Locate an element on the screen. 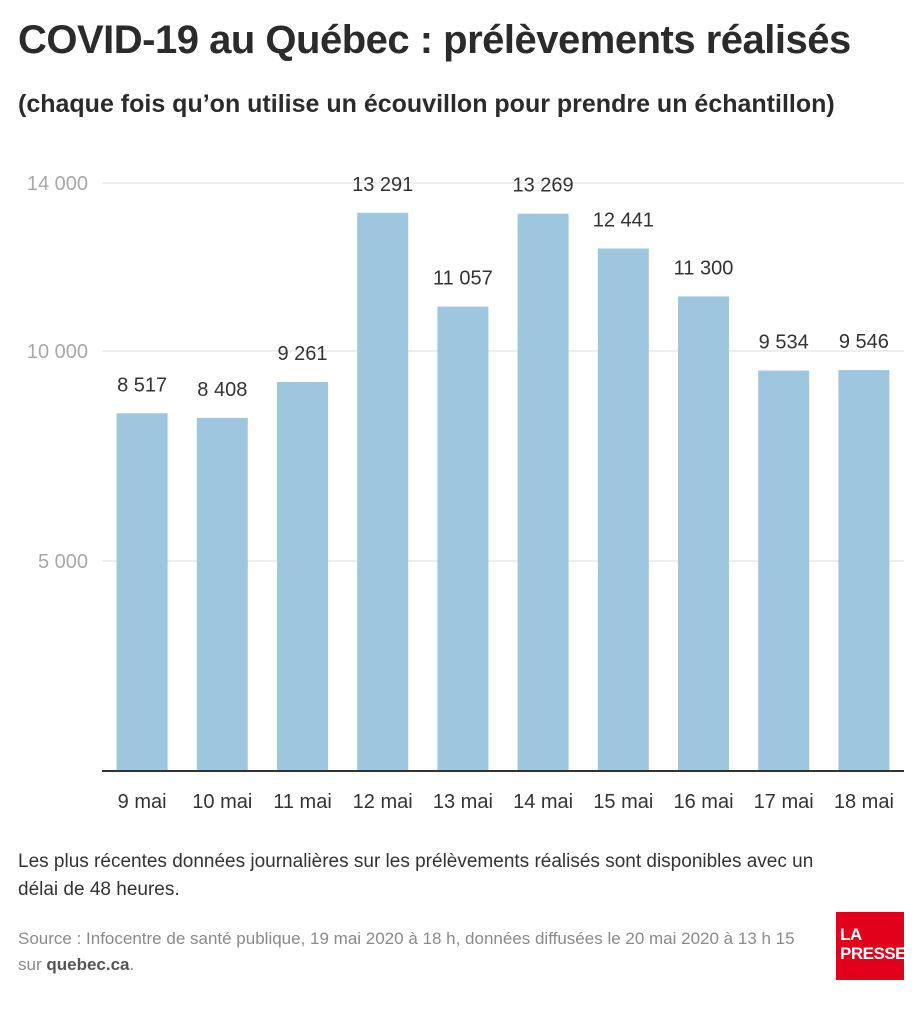  bar-value-label: 13 291 is located at coordinates (382, 185).